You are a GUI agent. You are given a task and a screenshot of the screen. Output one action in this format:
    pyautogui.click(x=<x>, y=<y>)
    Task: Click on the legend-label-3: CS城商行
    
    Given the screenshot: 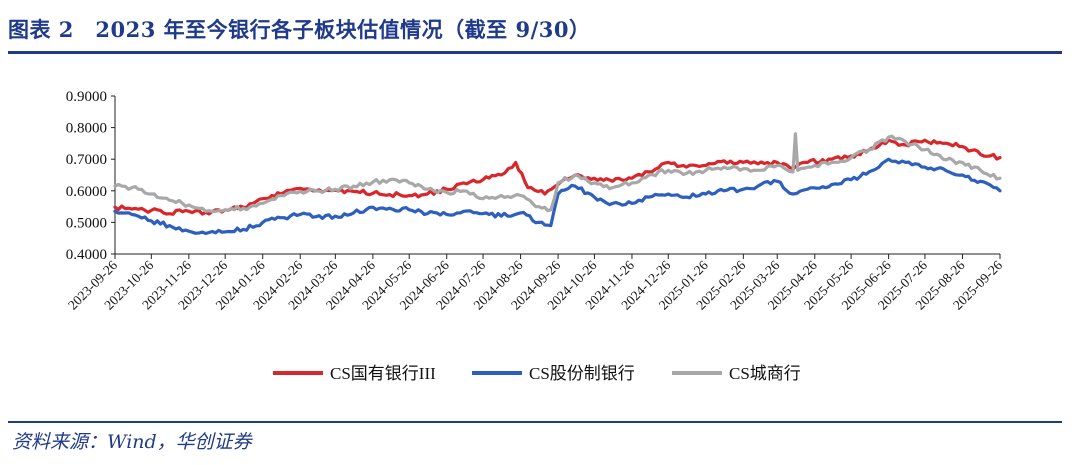 What is the action you would take?
    pyautogui.click(x=765, y=373)
    